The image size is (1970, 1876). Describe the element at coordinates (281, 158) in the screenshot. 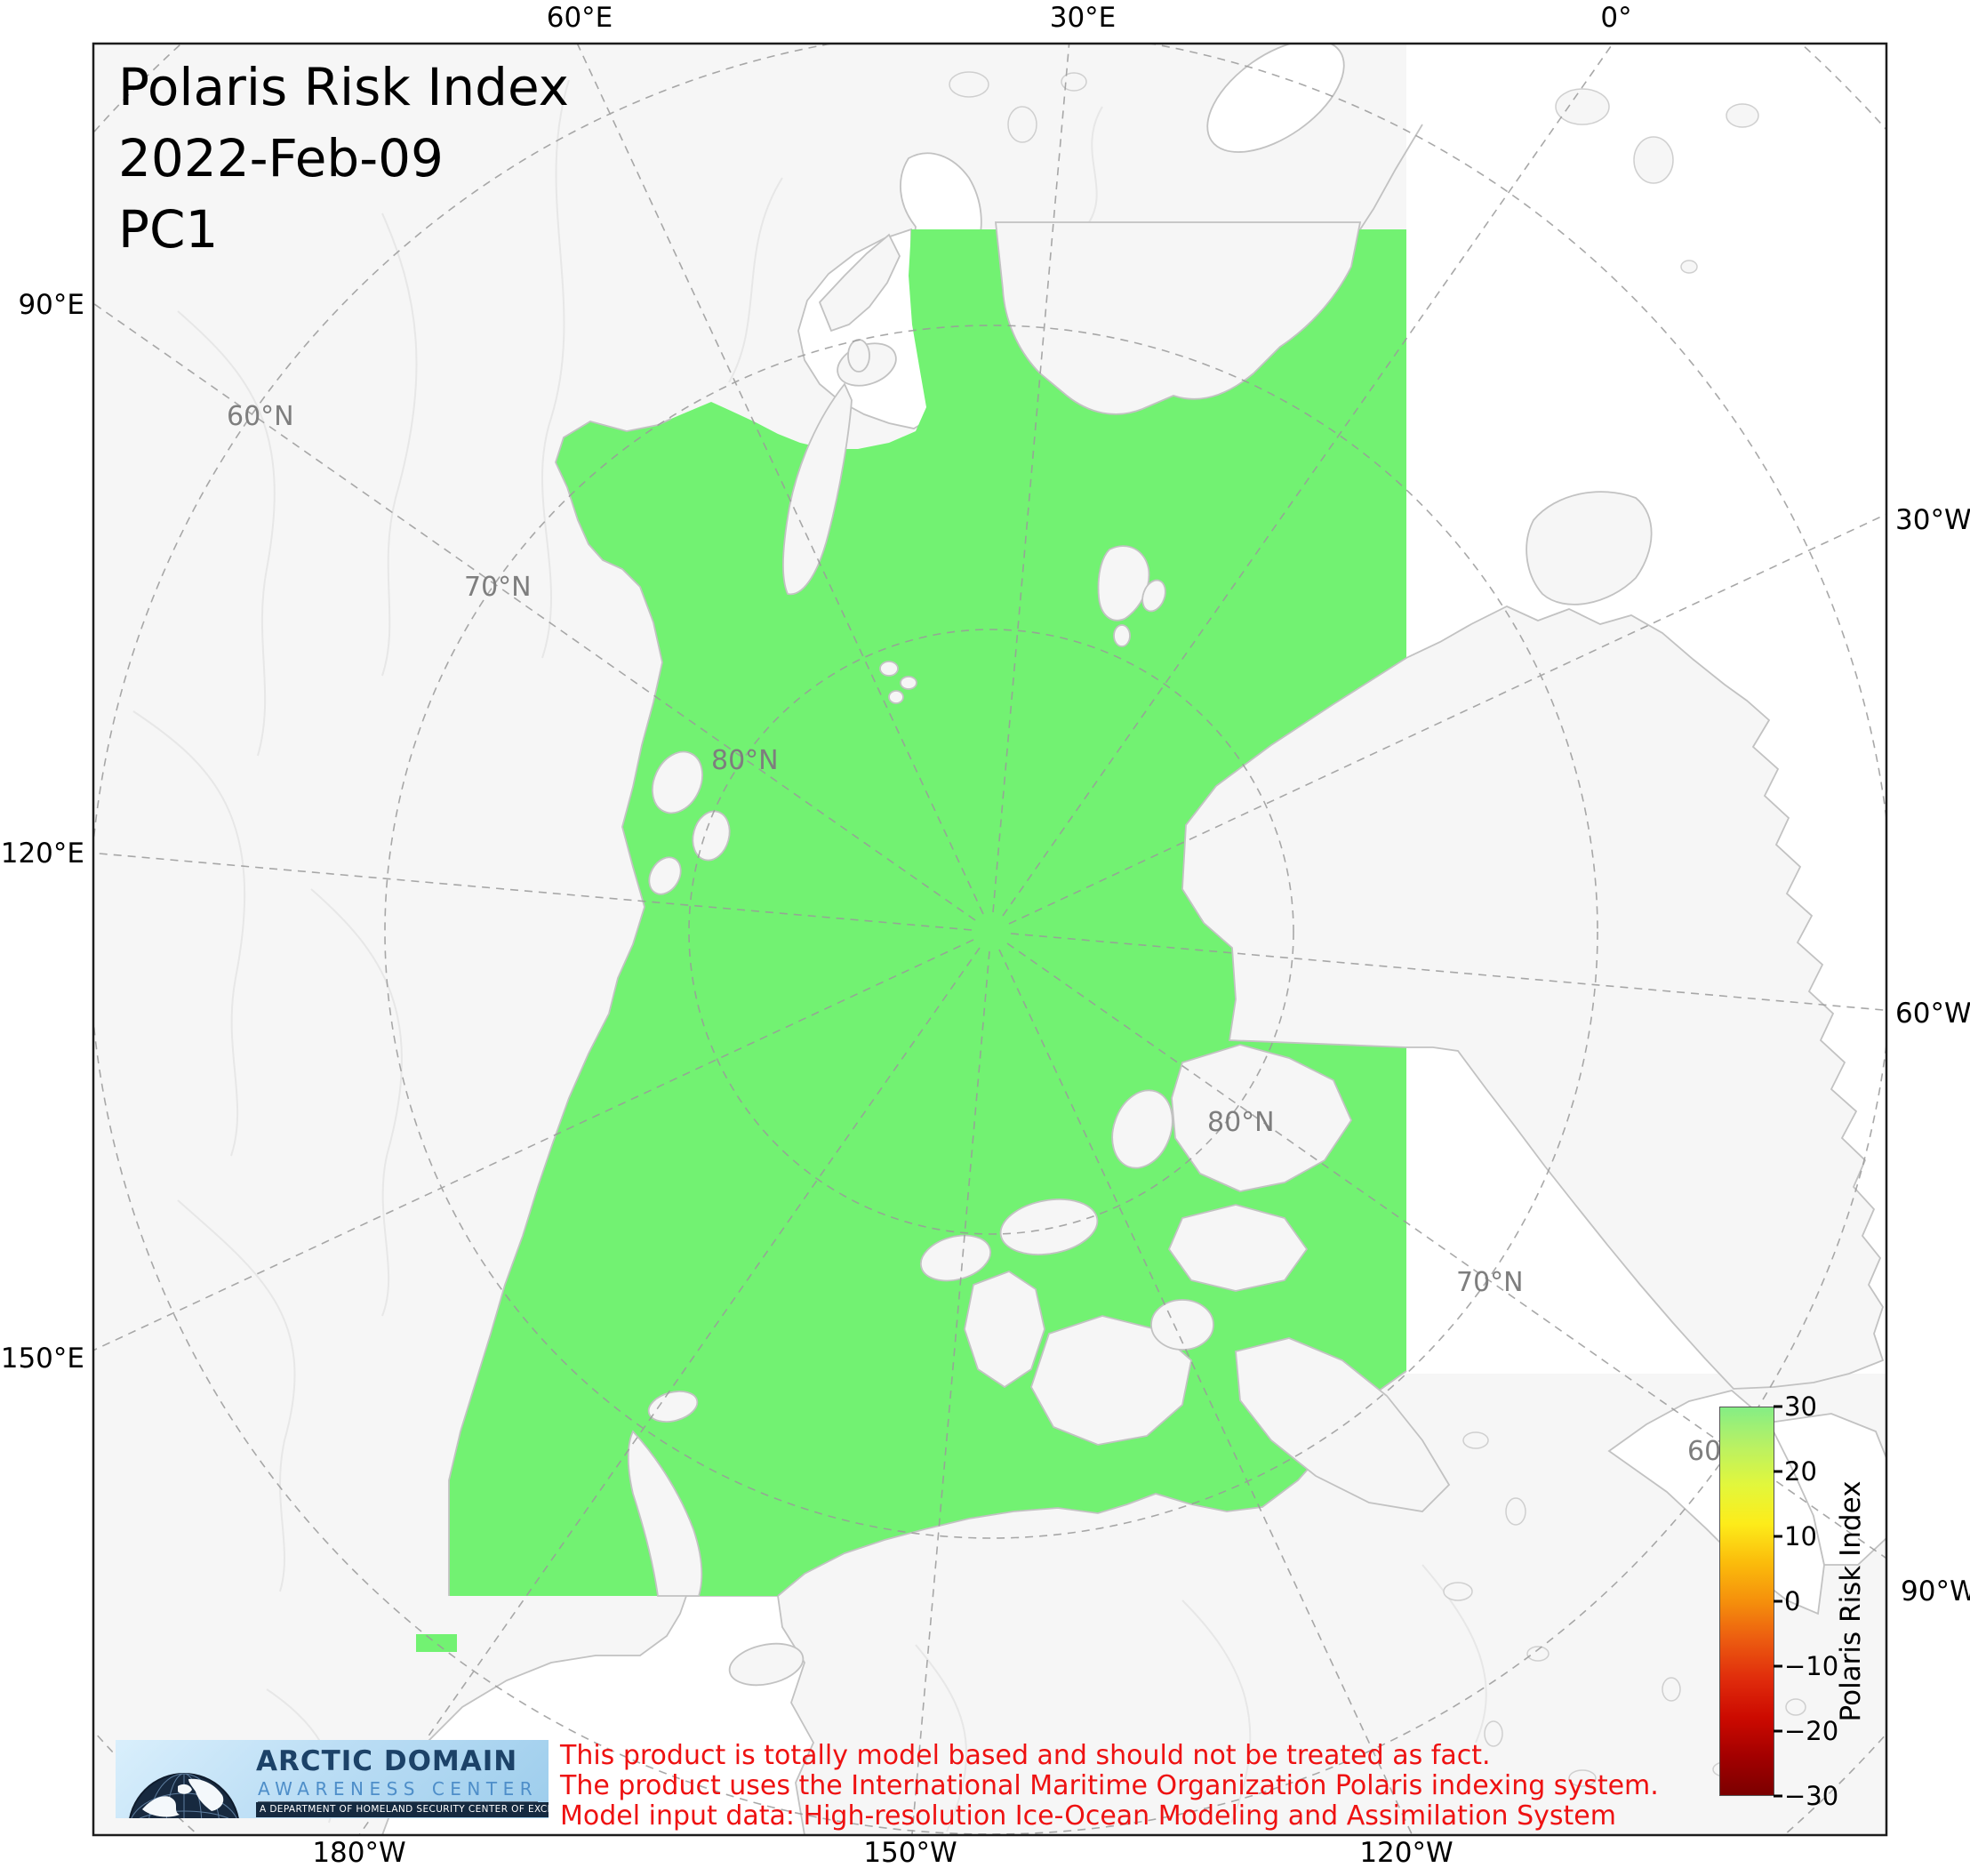

I see `title-line-2: 2022-Feb-09` at that location.